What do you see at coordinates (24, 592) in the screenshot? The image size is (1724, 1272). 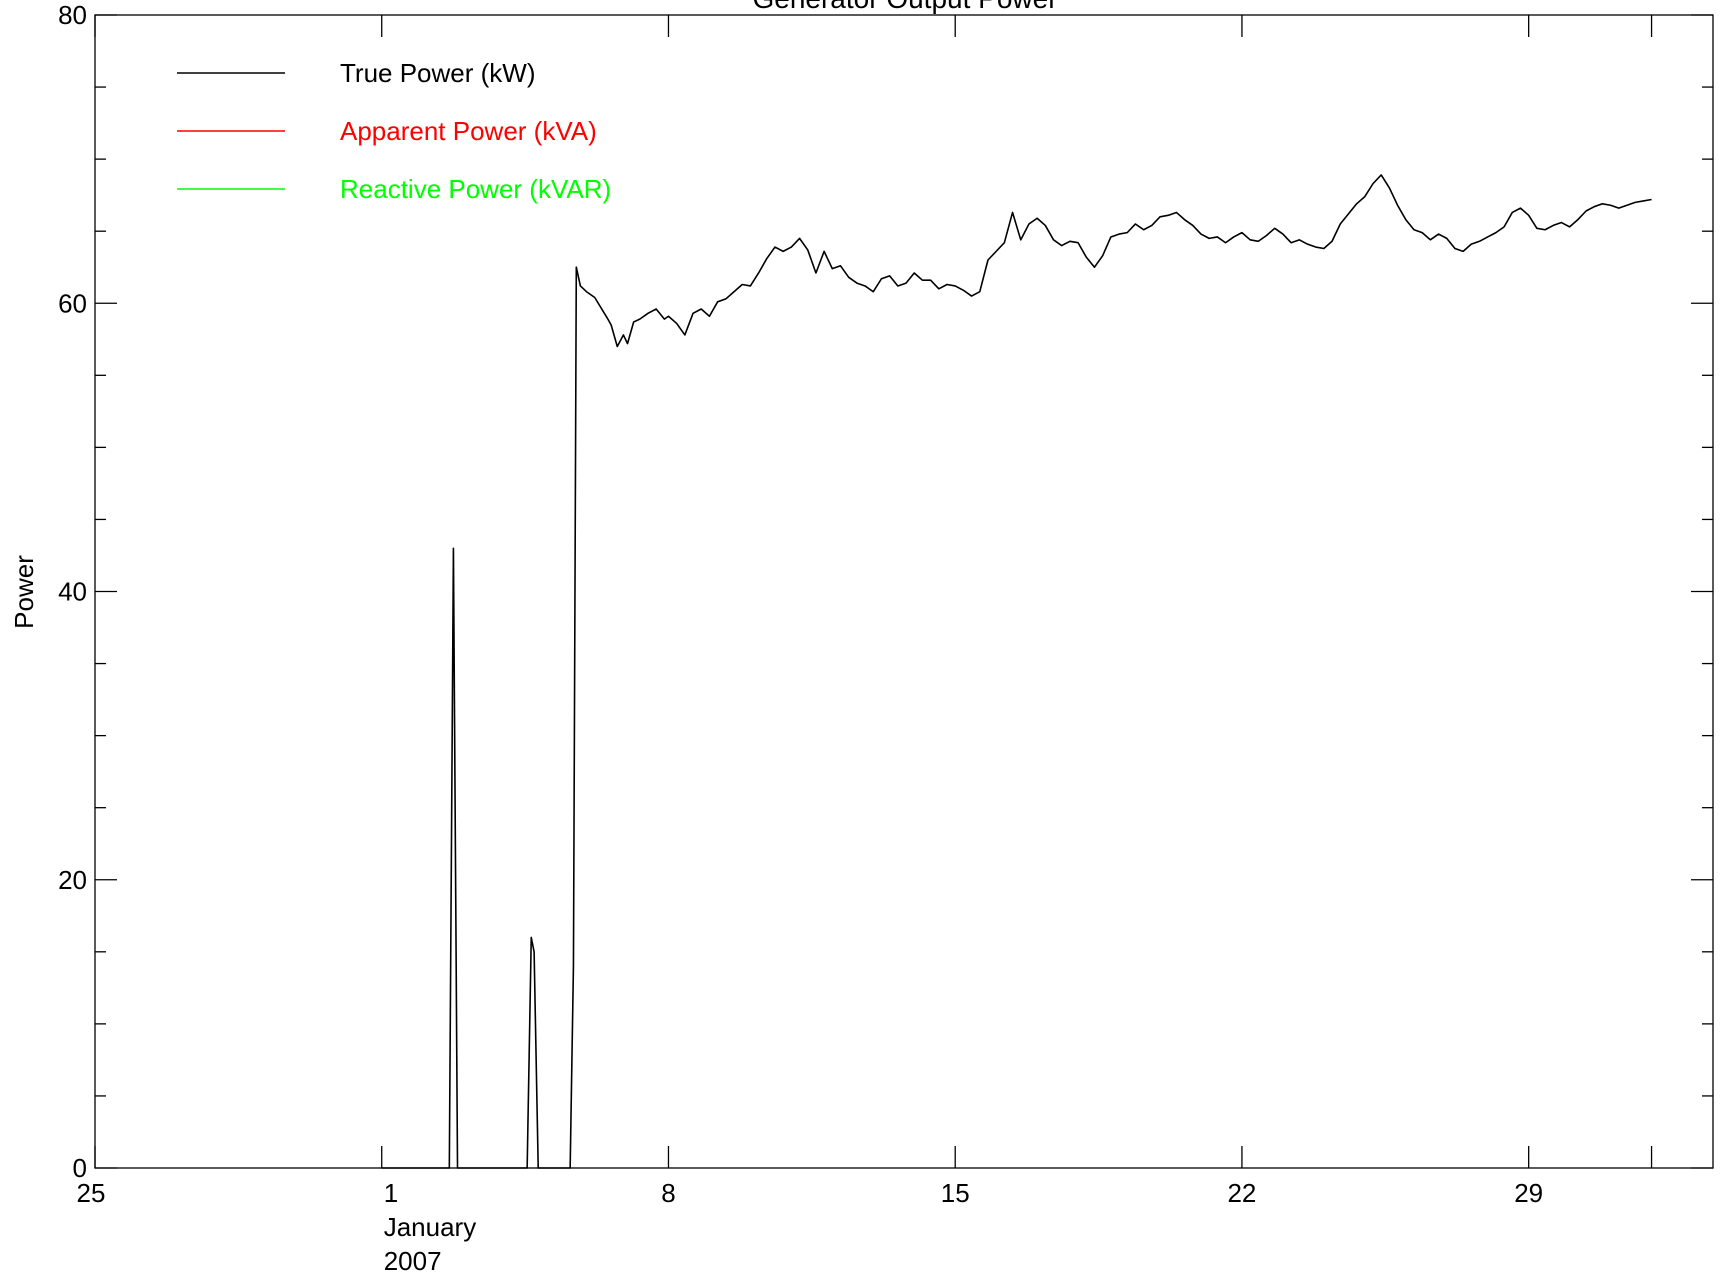 I see `y-axis-label: Power` at bounding box center [24, 592].